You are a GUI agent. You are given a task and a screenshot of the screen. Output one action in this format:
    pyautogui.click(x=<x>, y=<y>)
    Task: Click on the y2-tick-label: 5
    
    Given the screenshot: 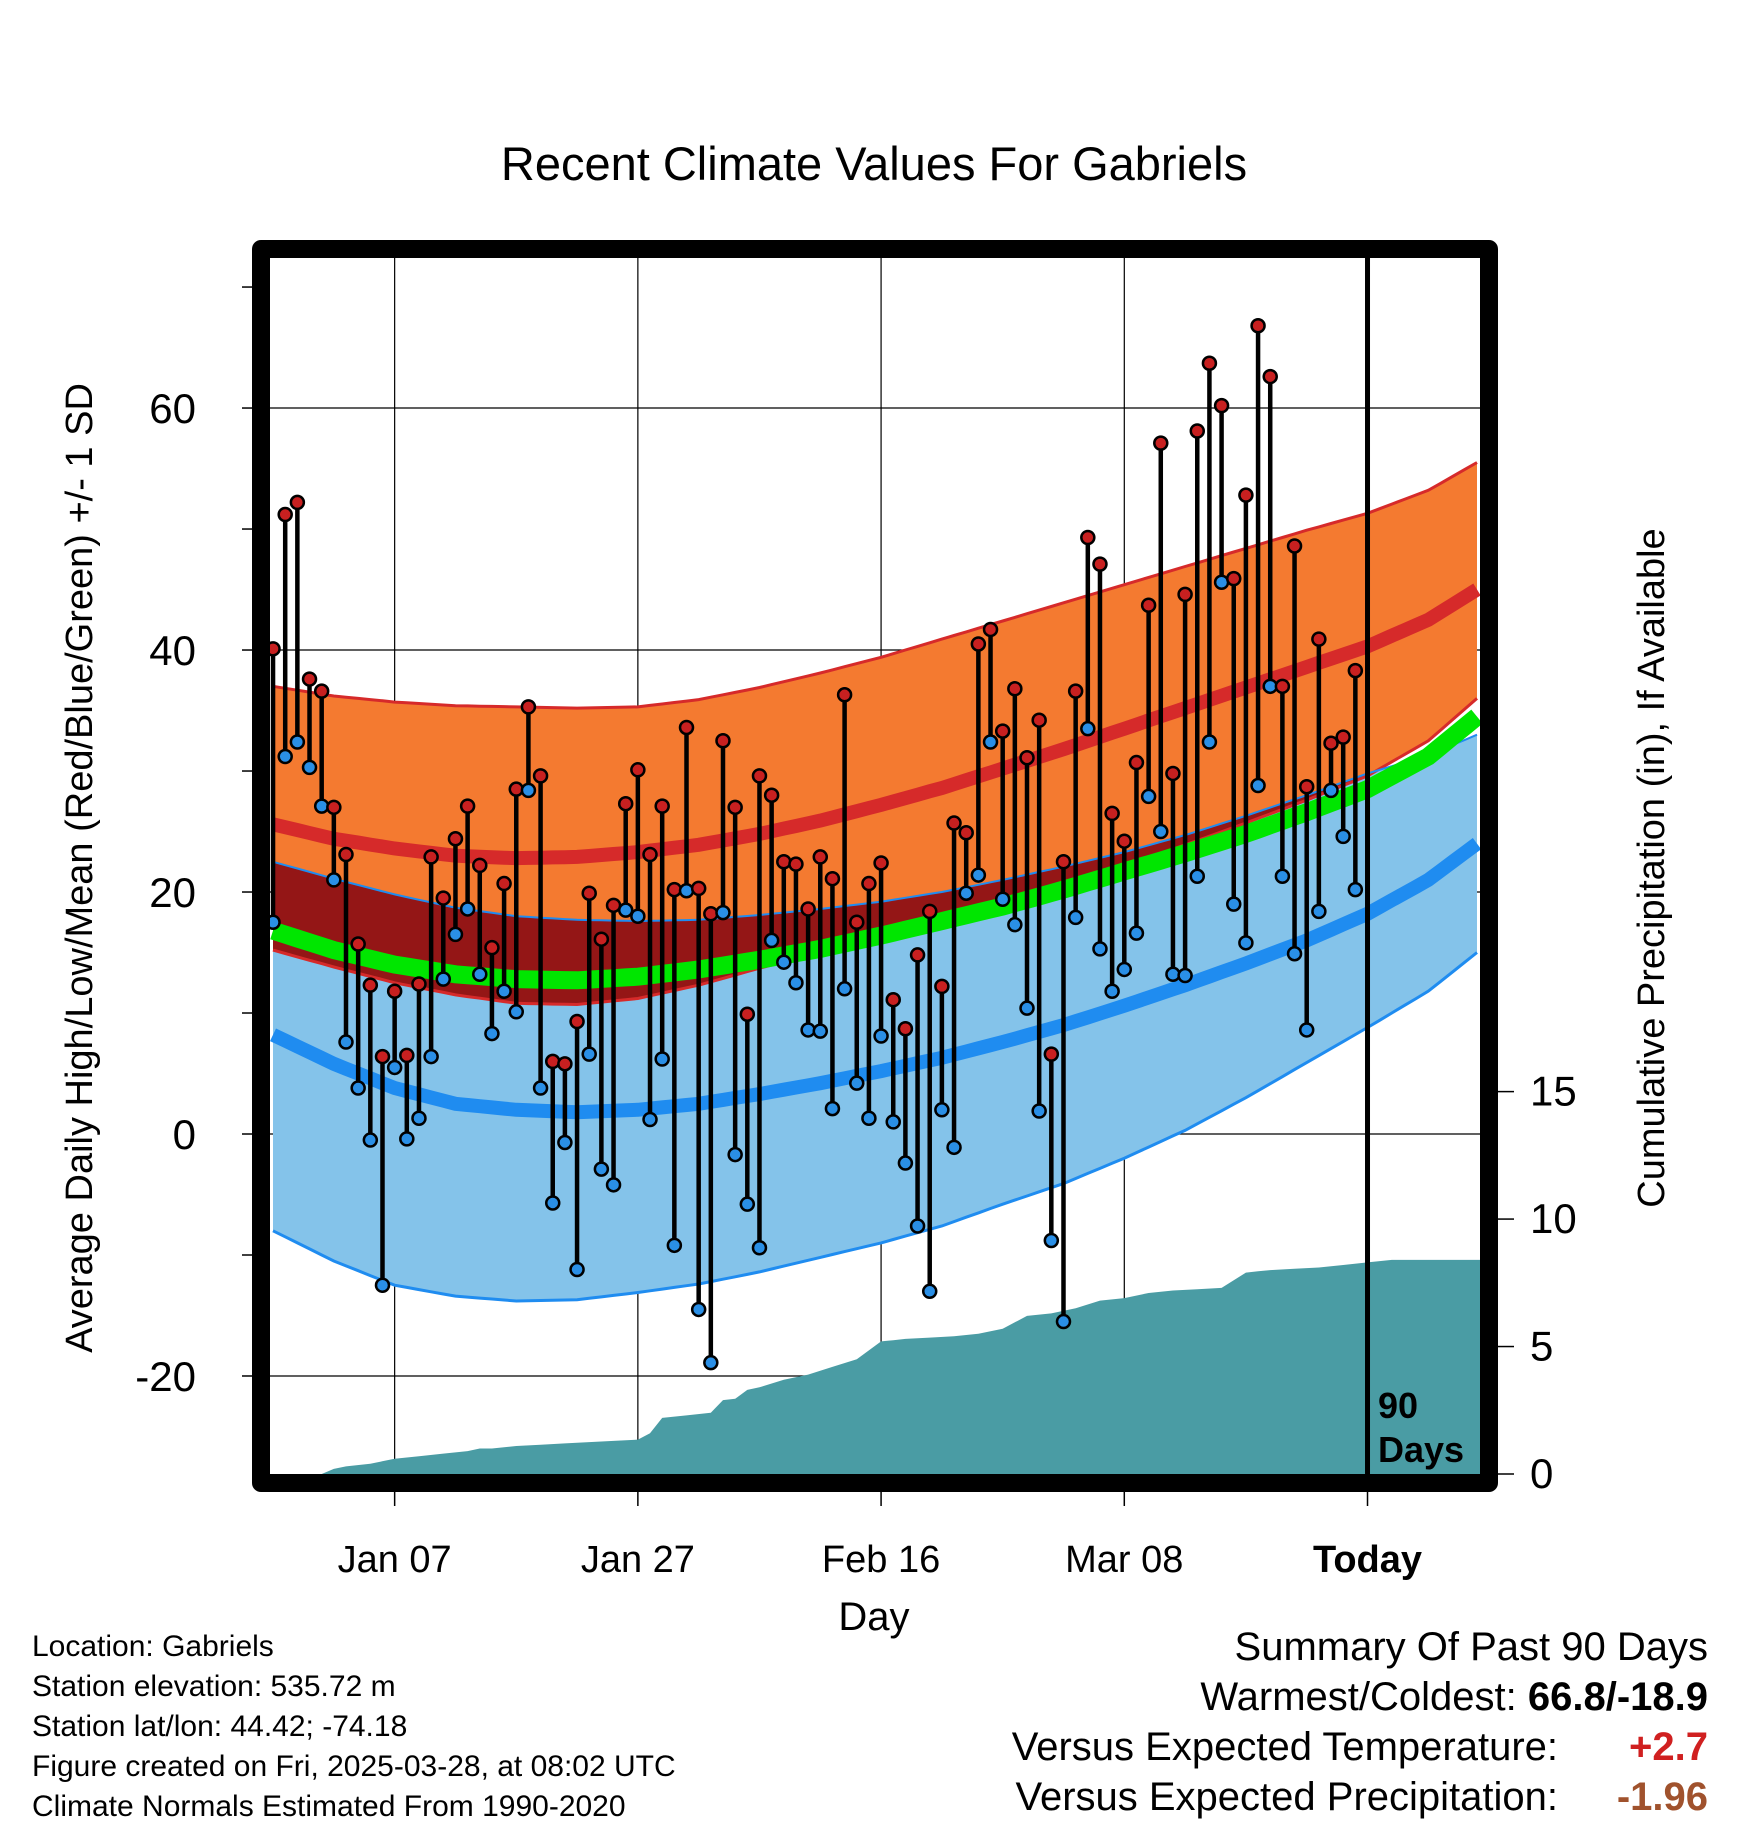 What is the action you would take?
    pyautogui.click(x=1541, y=1346)
    